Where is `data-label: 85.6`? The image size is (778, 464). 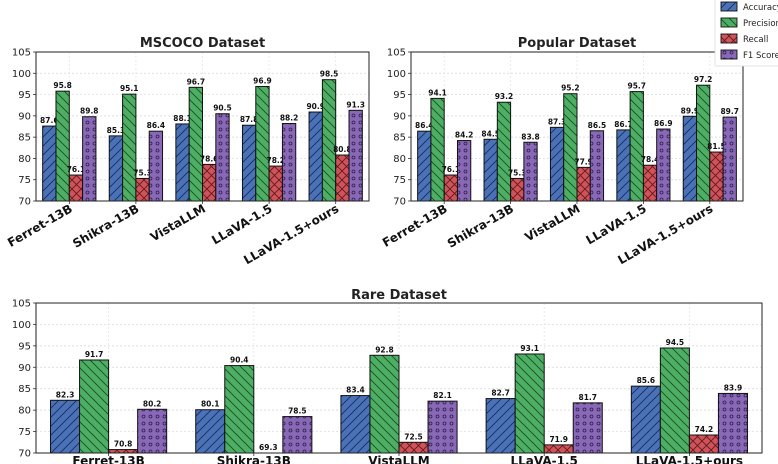 data-label: 85.6 is located at coordinates (646, 380).